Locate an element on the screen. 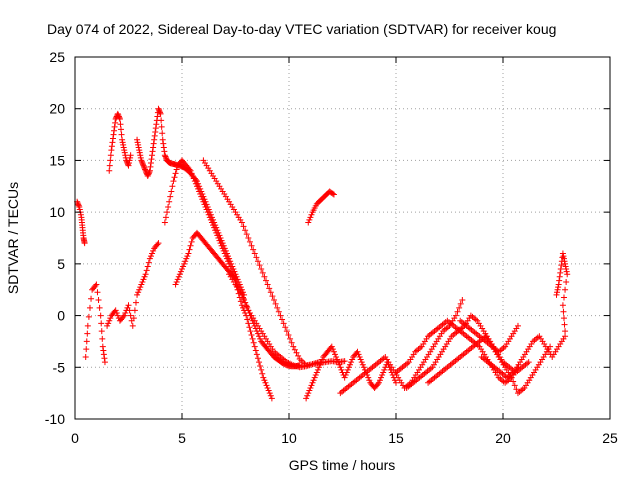  y-tick-label: 0 is located at coordinates (61, 316).